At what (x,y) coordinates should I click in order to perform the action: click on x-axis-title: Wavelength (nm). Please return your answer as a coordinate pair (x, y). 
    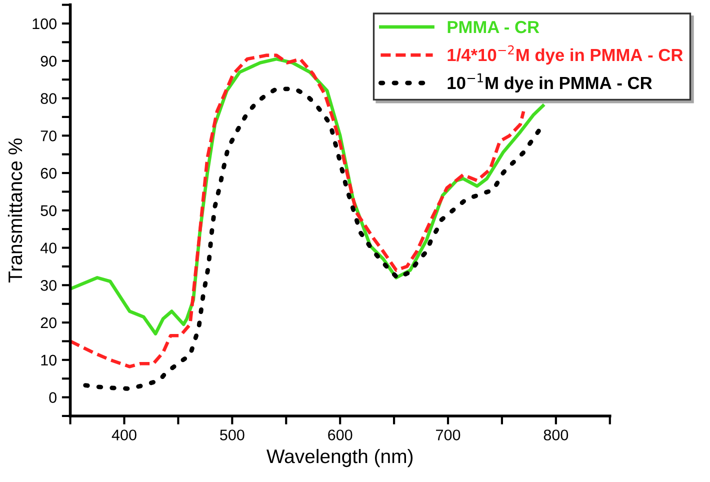
    Looking at the image, I should click on (339, 458).